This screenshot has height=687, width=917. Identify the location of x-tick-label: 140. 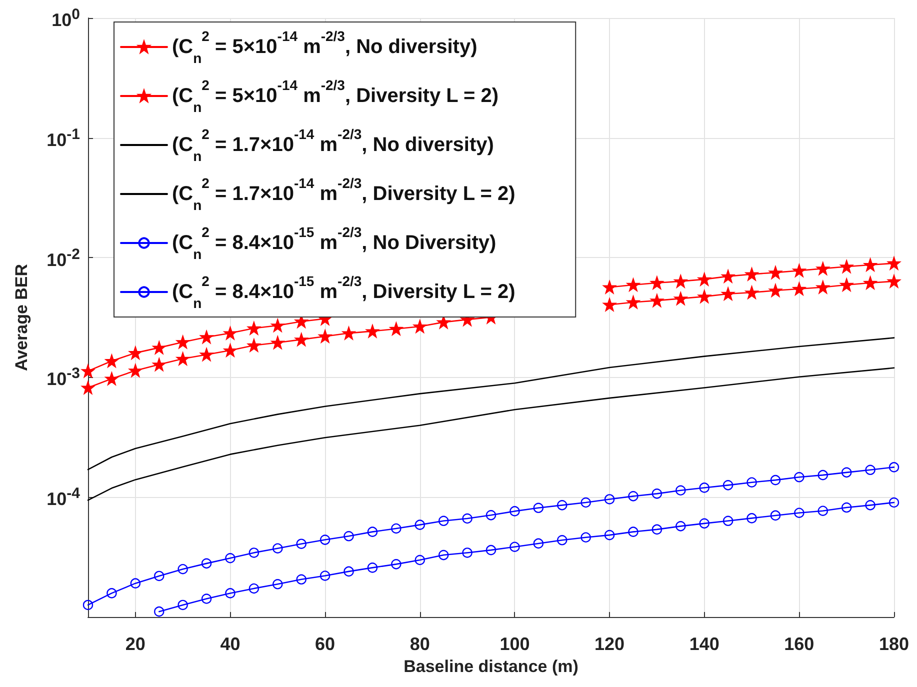
(704, 644).